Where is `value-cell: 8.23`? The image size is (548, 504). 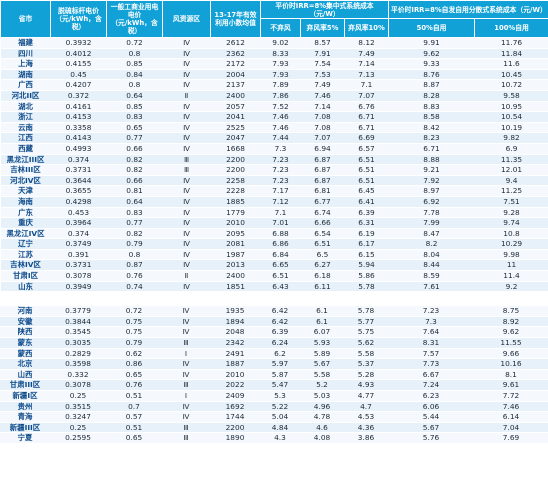
value-cell: 8.23 is located at coordinates (431, 138).